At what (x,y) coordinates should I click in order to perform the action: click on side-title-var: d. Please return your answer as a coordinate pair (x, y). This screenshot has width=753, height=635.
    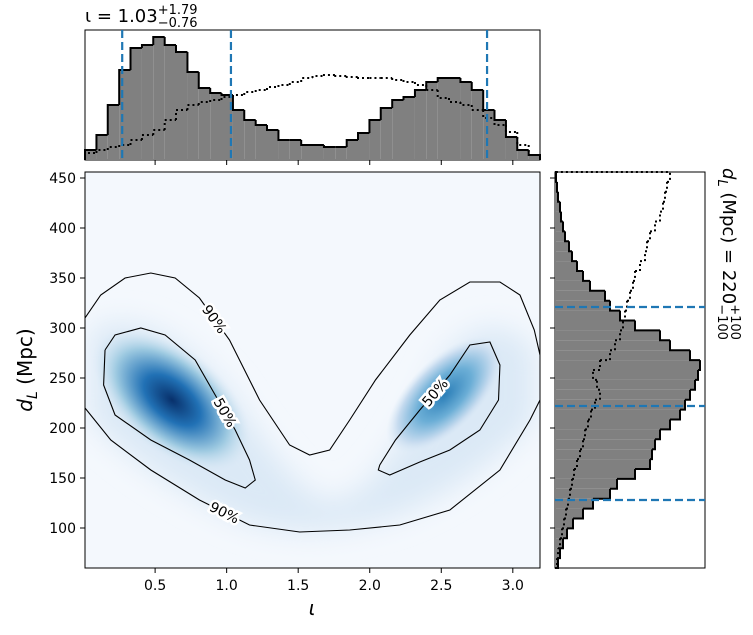
    Looking at the image, I should click on (728, 174).